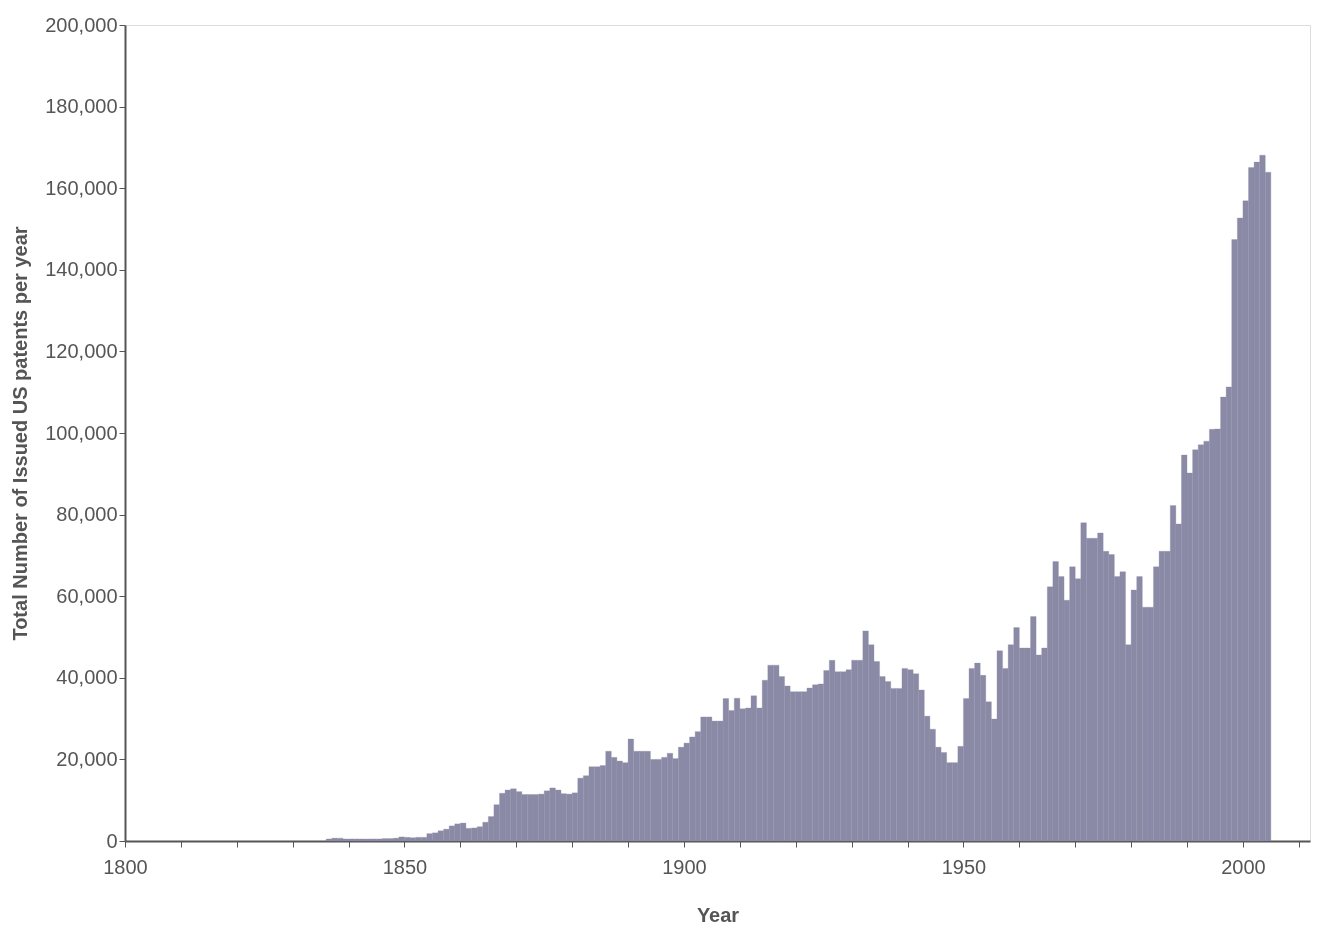 The image size is (1340, 948). I want to click on y-tick-label: 20,000, so click(87, 758).